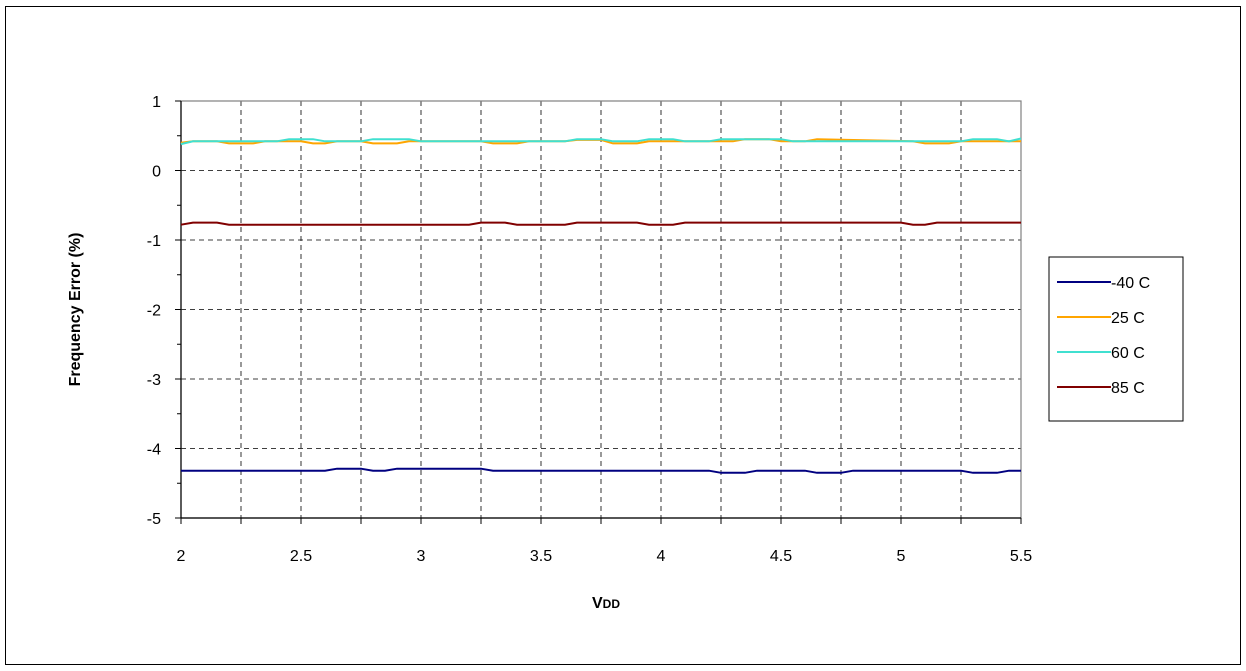  I want to click on x-tick-label: 4, so click(661, 556).